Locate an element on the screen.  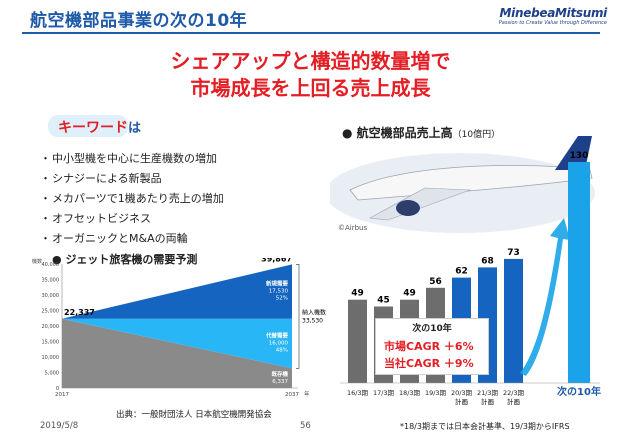
cagr-callout: 次の10年 市場CAGR ＋6% 当社CAGR ＋9% is located at coordinates (432, 346).